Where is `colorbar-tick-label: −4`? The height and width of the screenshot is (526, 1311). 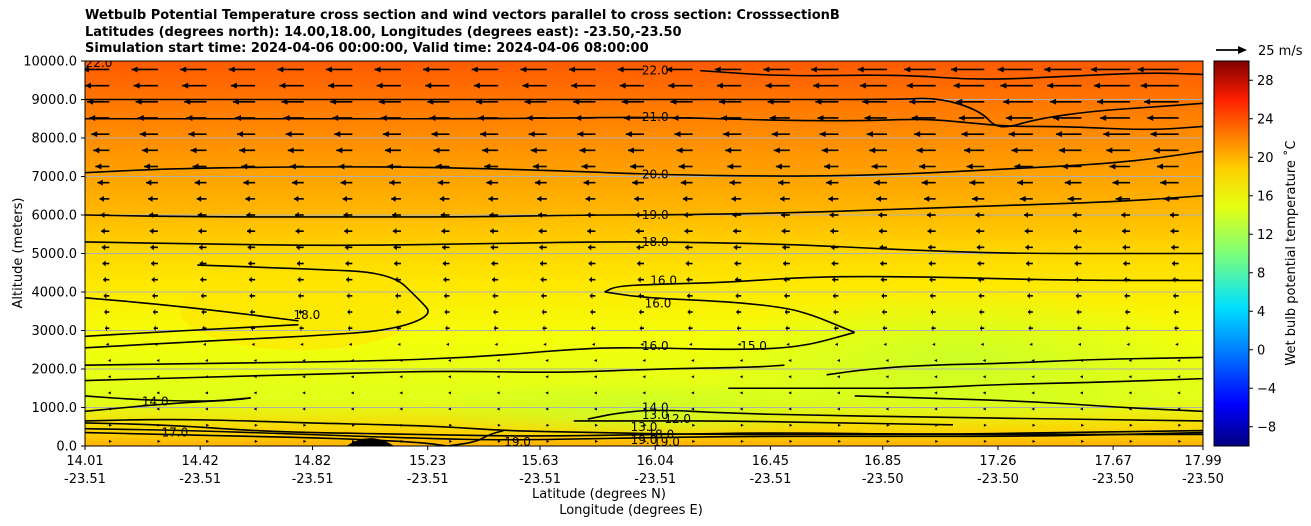 colorbar-tick-label: −4 is located at coordinates (1266, 389).